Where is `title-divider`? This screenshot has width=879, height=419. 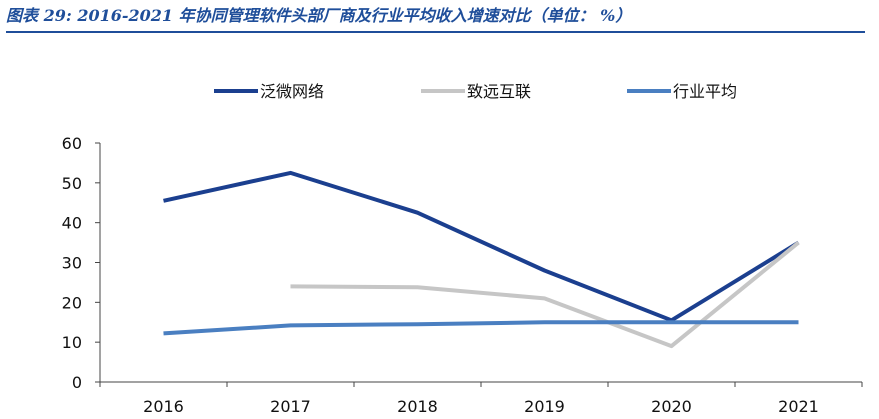
title-divider is located at coordinates (435, 32).